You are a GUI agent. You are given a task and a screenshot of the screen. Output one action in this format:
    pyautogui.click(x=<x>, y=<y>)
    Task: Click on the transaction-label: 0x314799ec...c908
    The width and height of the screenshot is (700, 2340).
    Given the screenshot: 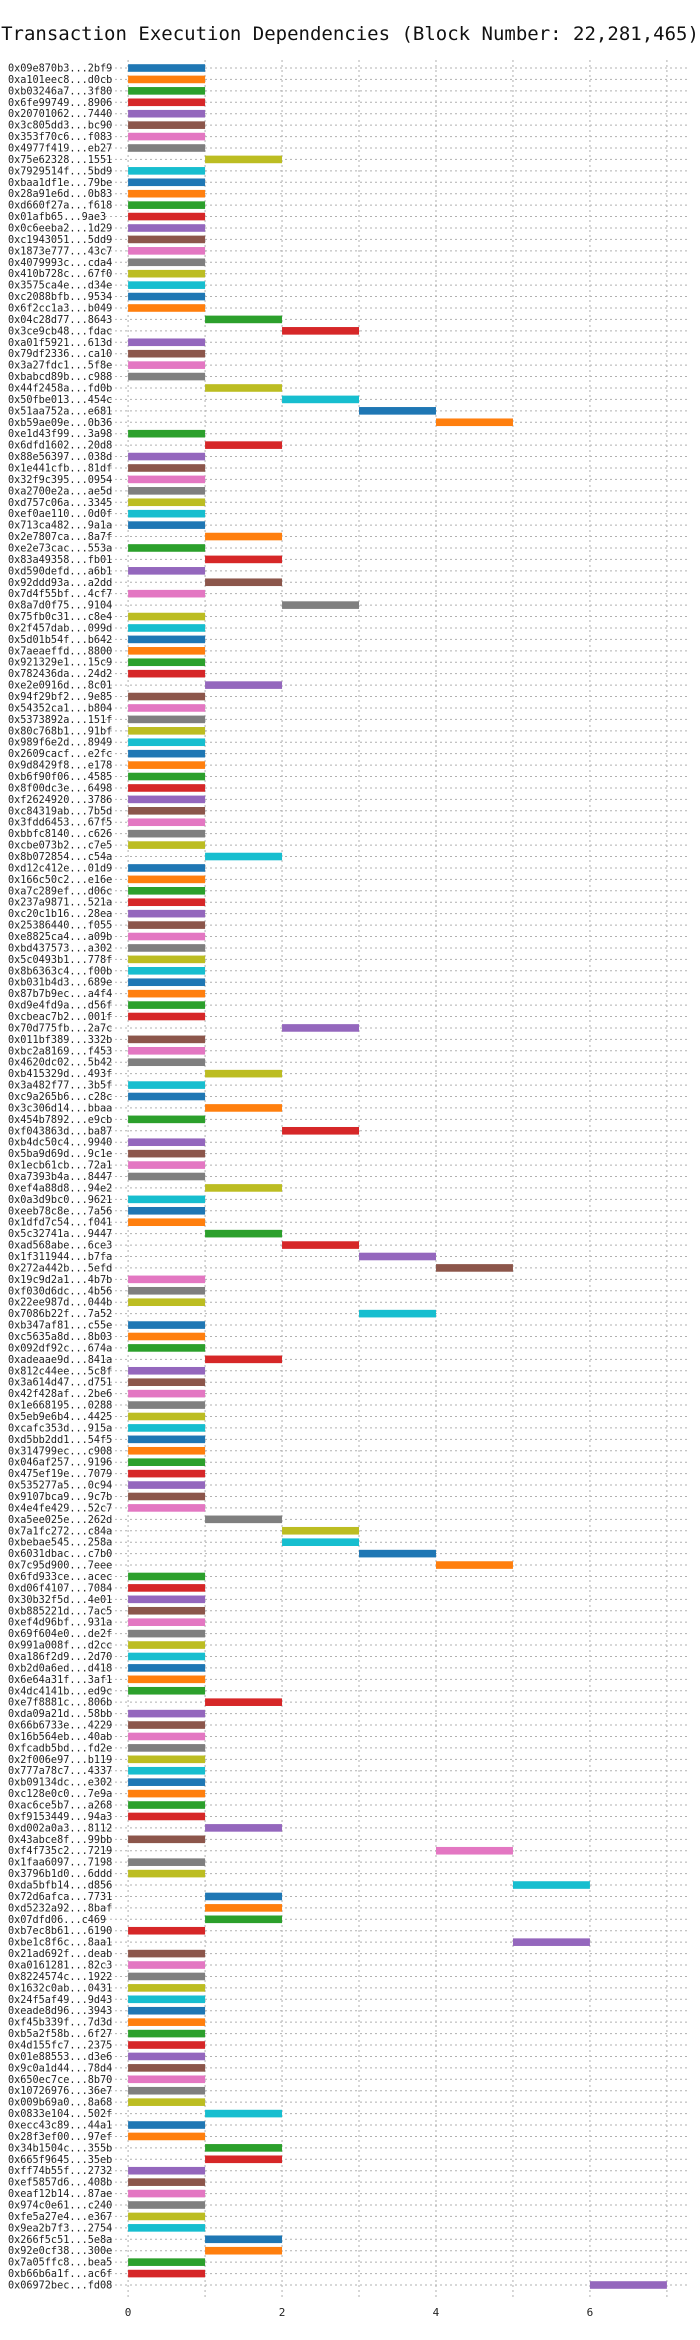 What is the action you would take?
    pyautogui.click(x=60, y=1451)
    